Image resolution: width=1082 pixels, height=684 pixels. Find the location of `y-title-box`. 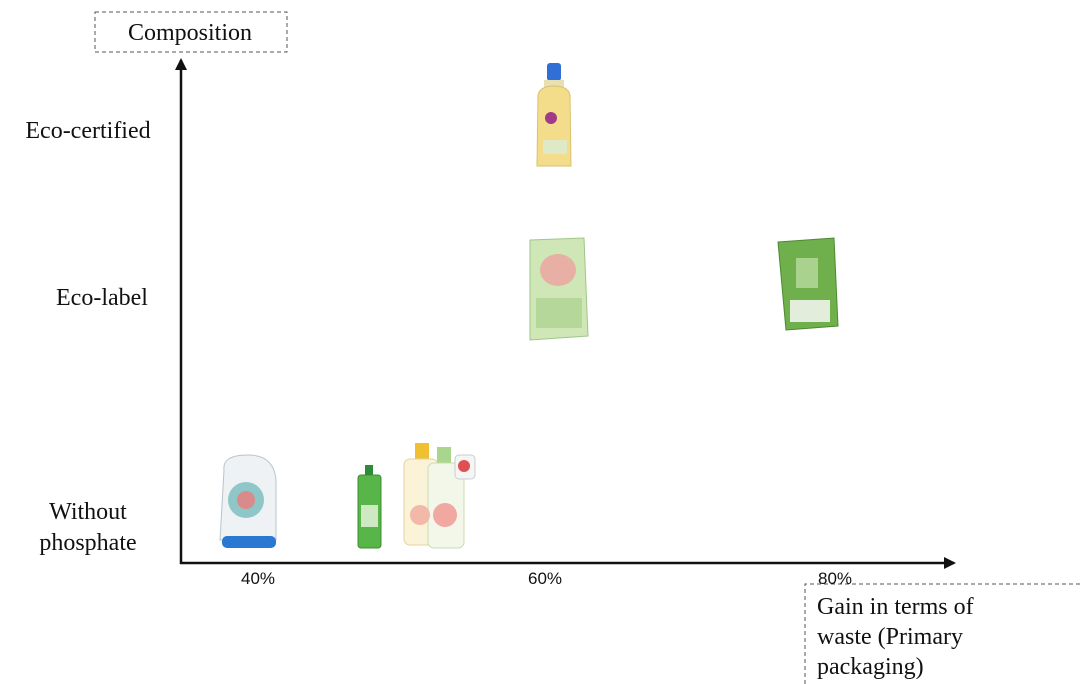

y-title-box is located at coordinates (191, 32).